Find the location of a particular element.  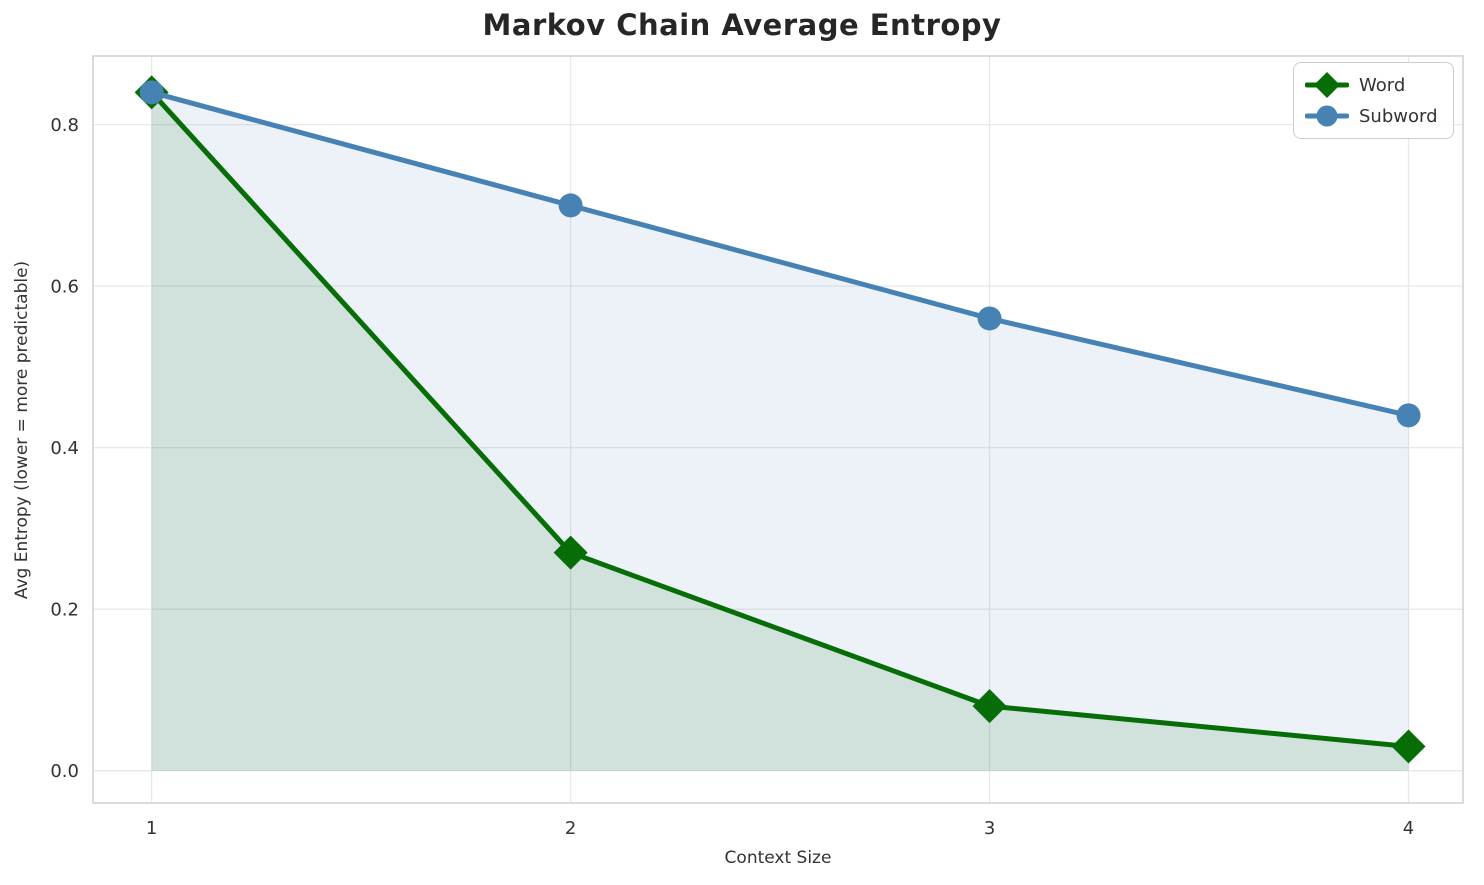

y-axis-label: Avg Entropy (lower = more predictable) is located at coordinates (22, 430).